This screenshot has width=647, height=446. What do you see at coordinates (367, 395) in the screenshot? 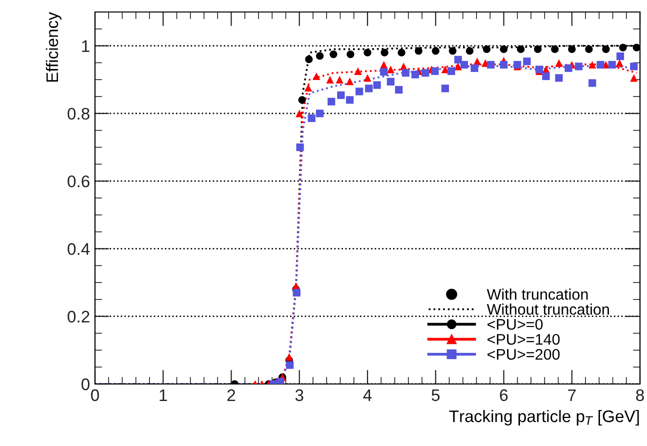
I see `x-tick-label: 4` at bounding box center [367, 395].